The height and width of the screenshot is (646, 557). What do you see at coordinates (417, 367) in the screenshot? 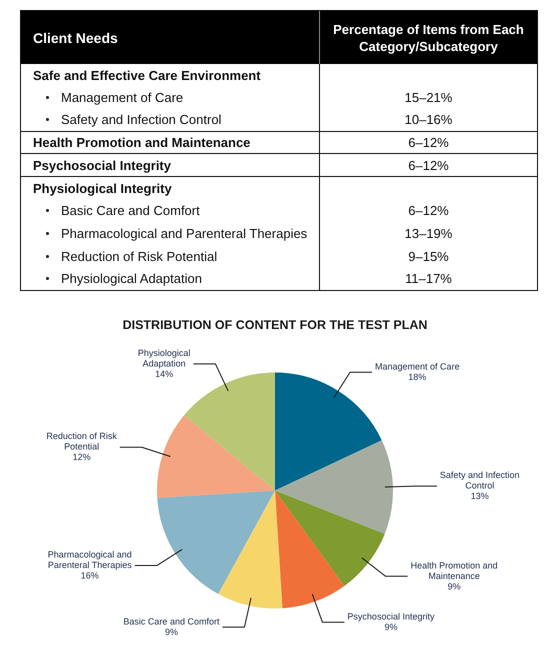
I see `slice-label: Management of Care` at bounding box center [417, 367].